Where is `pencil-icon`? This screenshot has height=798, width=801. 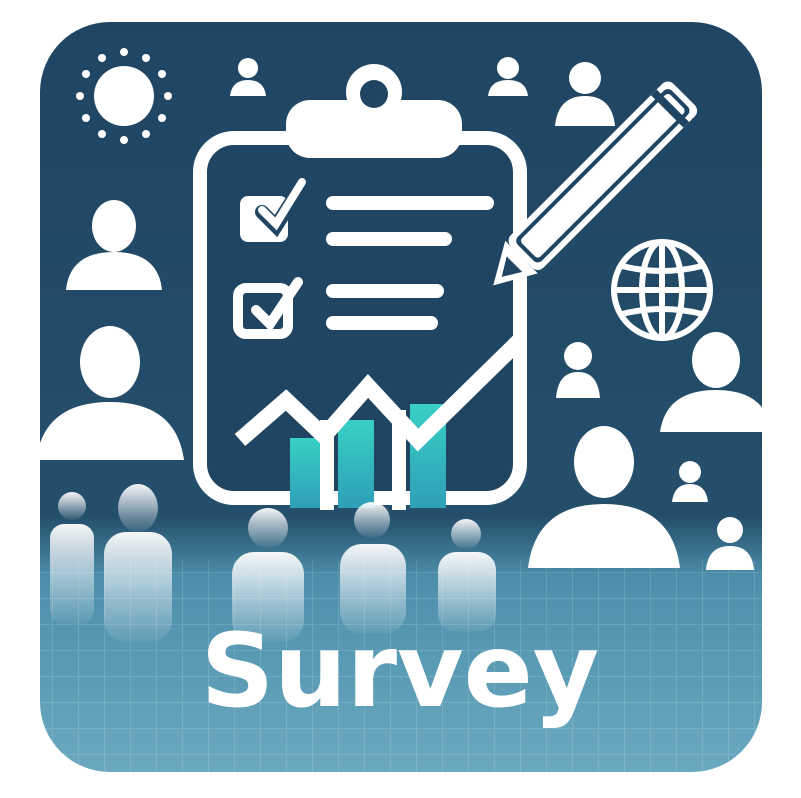
pencil-icon is located at coordinates (595, 183).